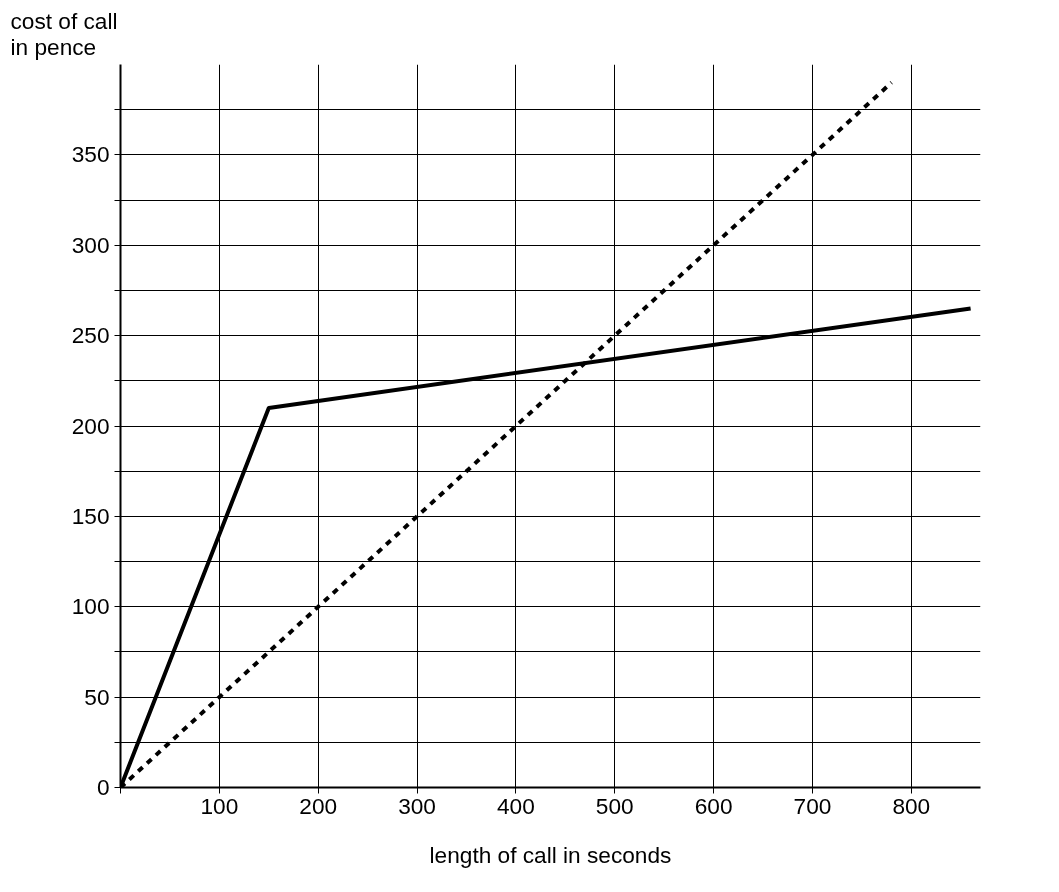 The width and height of the screenshot is (1059, 892). Describe the element at coordinates (90, 244) in the screenshot. I see `y-tick-label: 300` at that location.